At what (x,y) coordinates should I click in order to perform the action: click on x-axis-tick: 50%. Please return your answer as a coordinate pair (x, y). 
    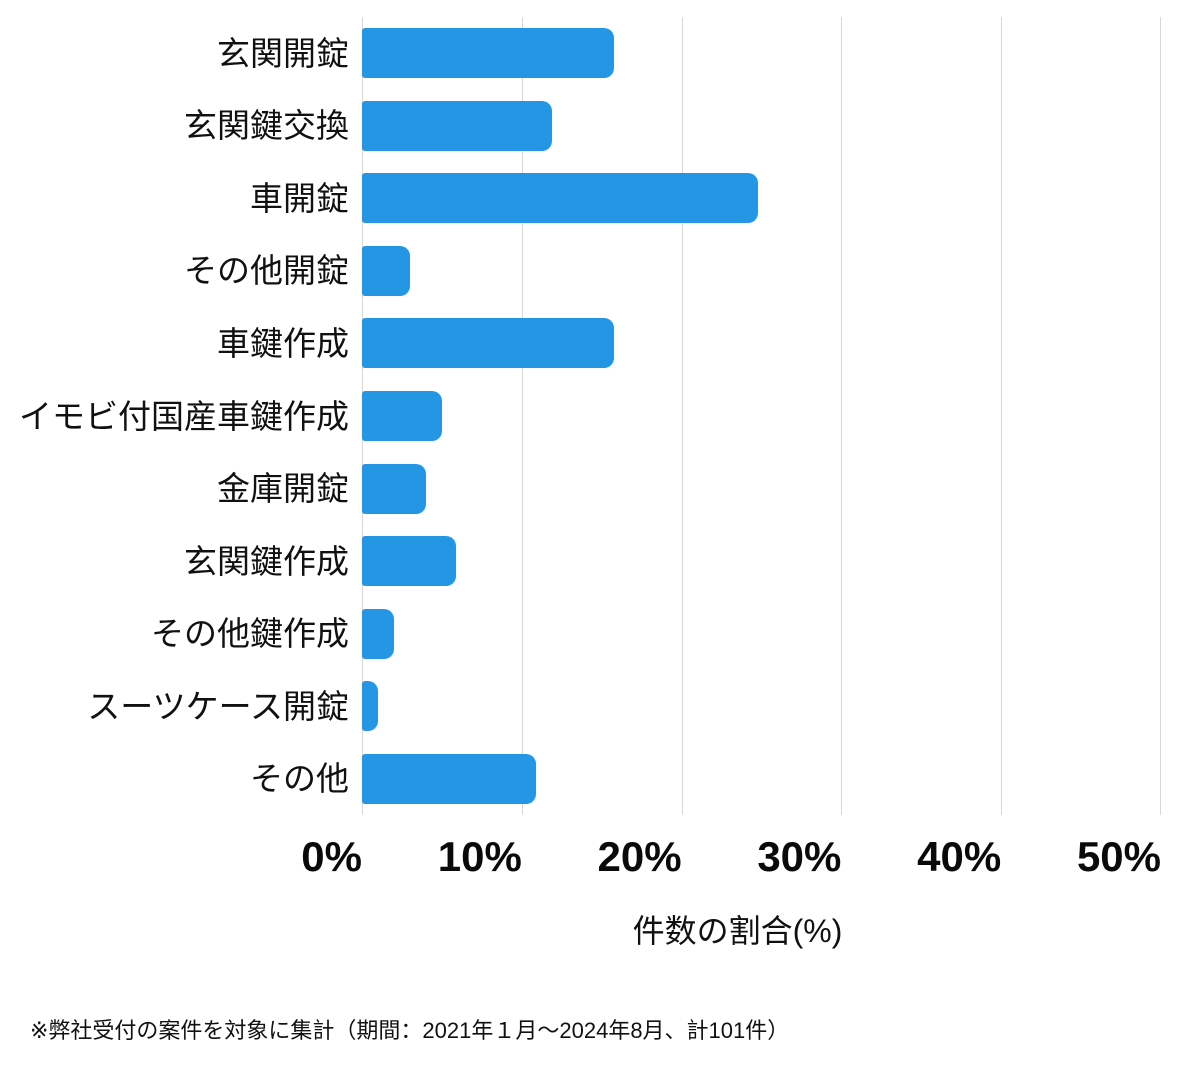
    Looking at the image, I should click on (1118, 856).